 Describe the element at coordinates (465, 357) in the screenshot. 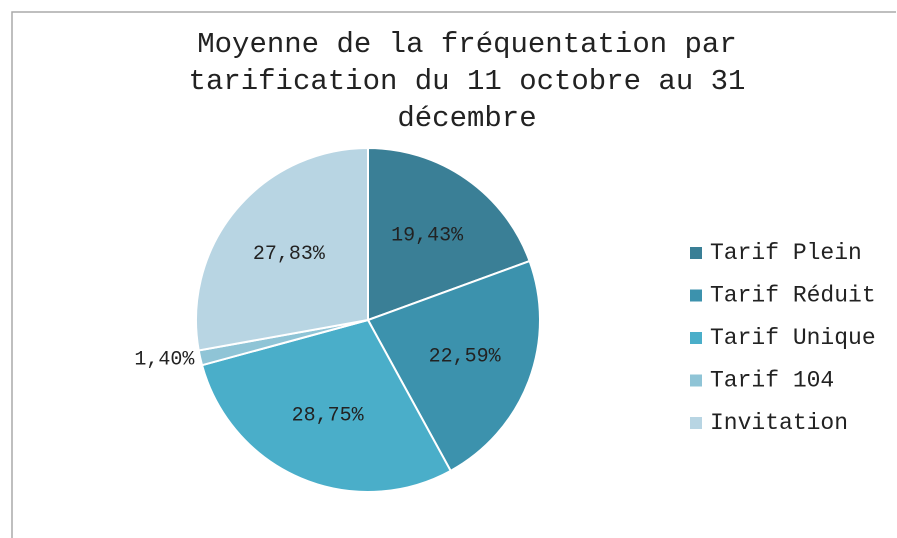

I see `data-label: 22,59%` at that location.